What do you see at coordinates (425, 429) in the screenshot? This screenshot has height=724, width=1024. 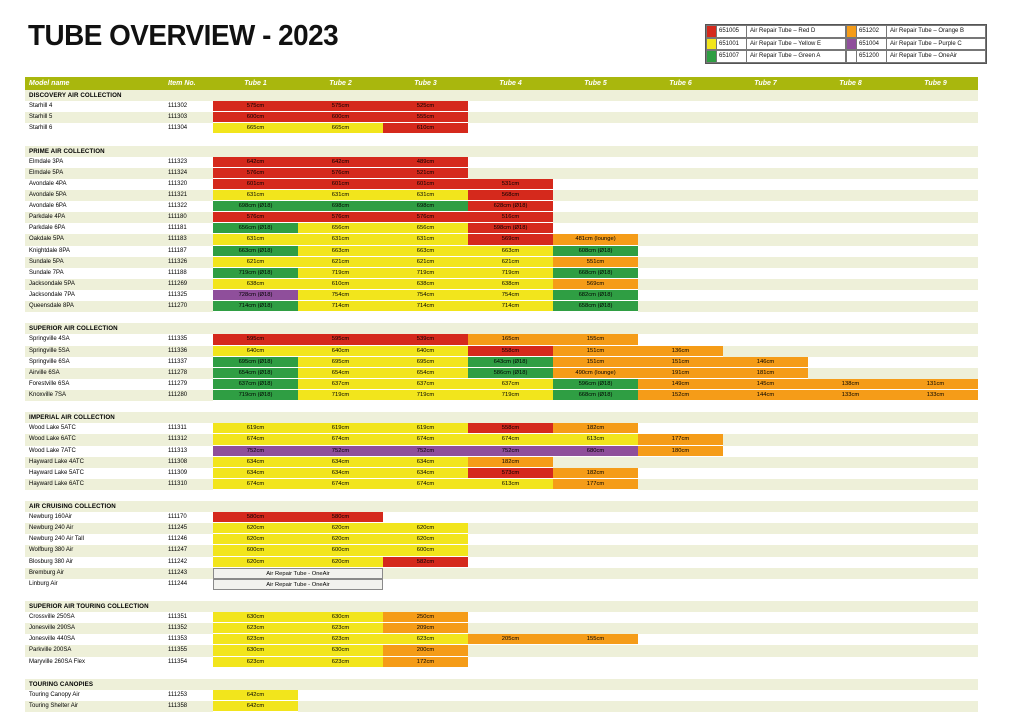 I see `tube-cell: 619cm` at bounding box center [425, 429].